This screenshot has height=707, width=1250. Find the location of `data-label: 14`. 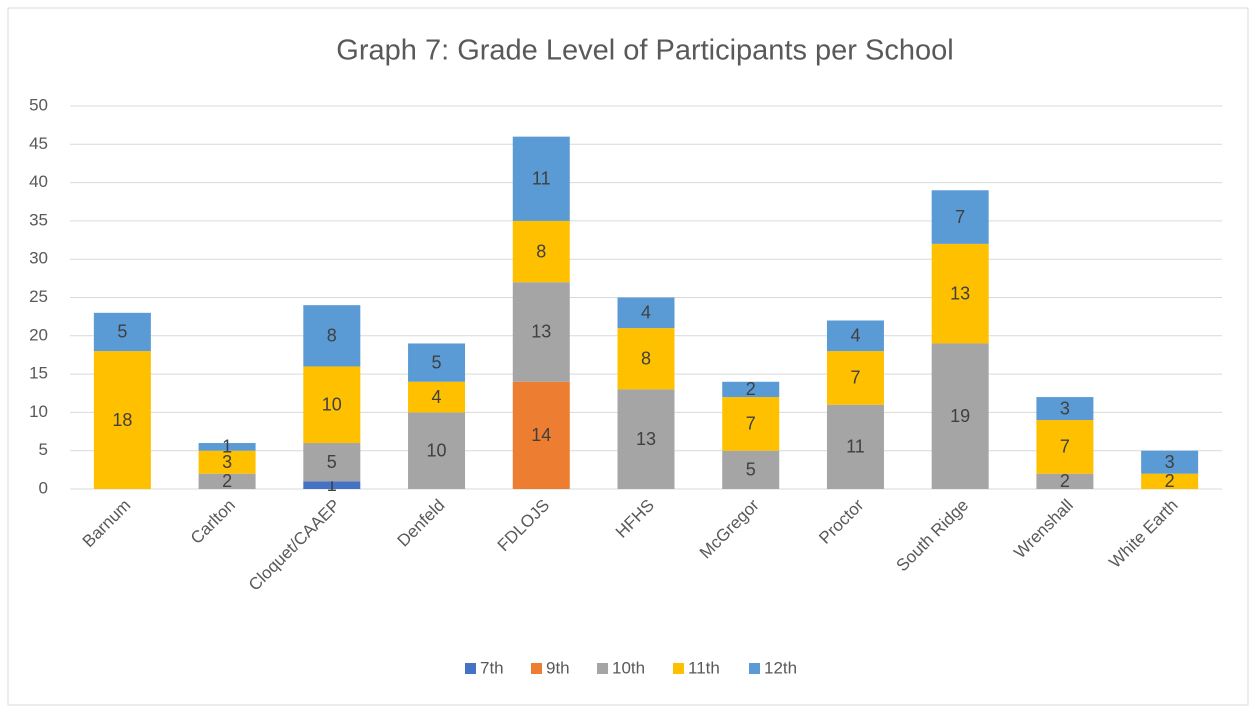

data-label: 14 is located at coordinates (541, 435).